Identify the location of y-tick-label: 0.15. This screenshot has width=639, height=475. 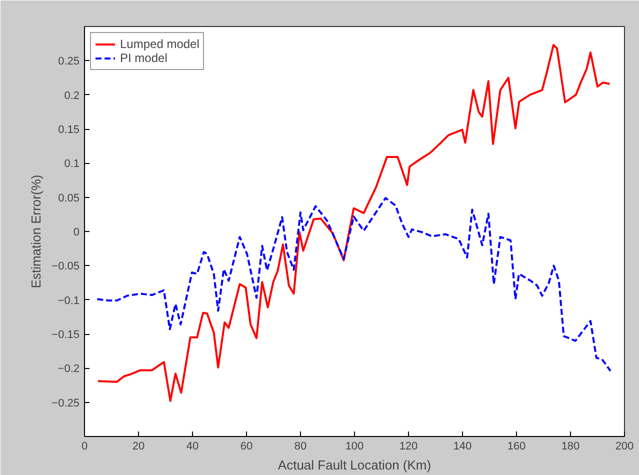
(69, 130).